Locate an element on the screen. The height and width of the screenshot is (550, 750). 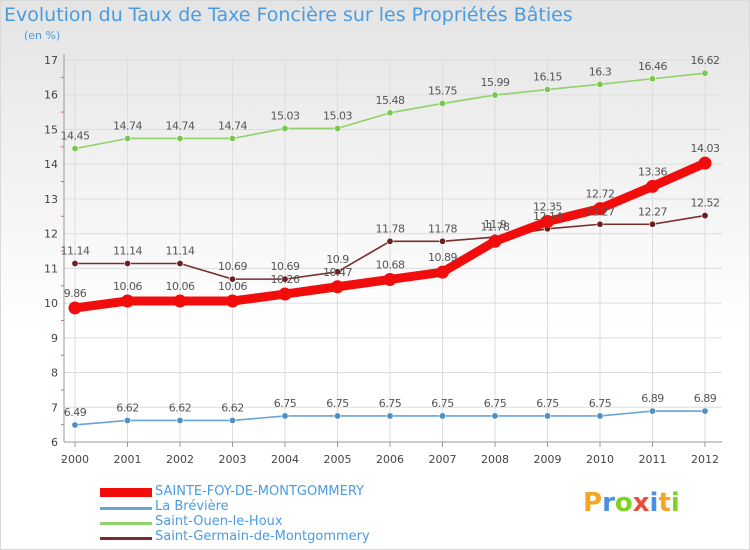
data-label: 9.86 is located at coordinates (75, 293).